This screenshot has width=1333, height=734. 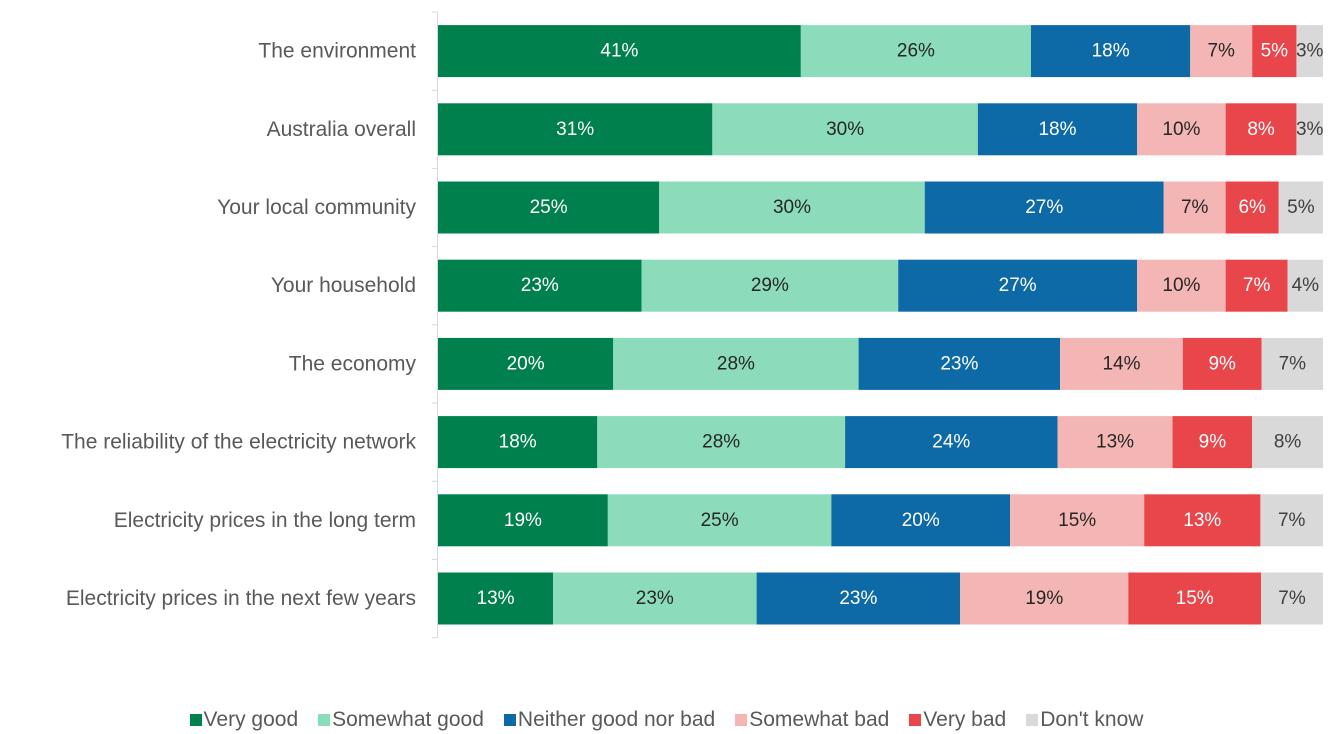 I want to click on data-label: 29%, so click(x=770, y=285).